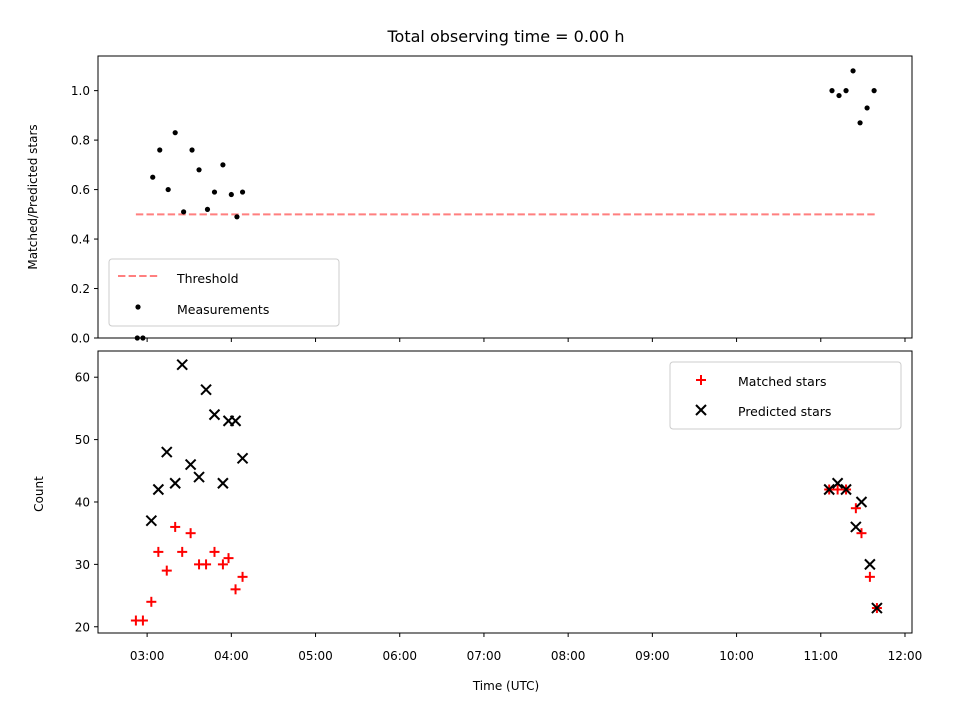 Image resolution: width=960 pixels, height=720 pixels. What do you see at coordinates (33, 196) in the screenshot?
I see `top-y-axis-label: Matched/Predicted stars` at bounding box center [33, 196].